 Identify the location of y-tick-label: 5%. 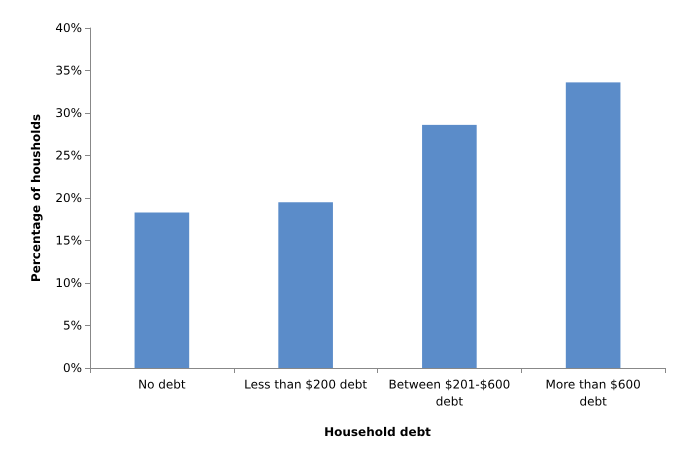
(72, 325).